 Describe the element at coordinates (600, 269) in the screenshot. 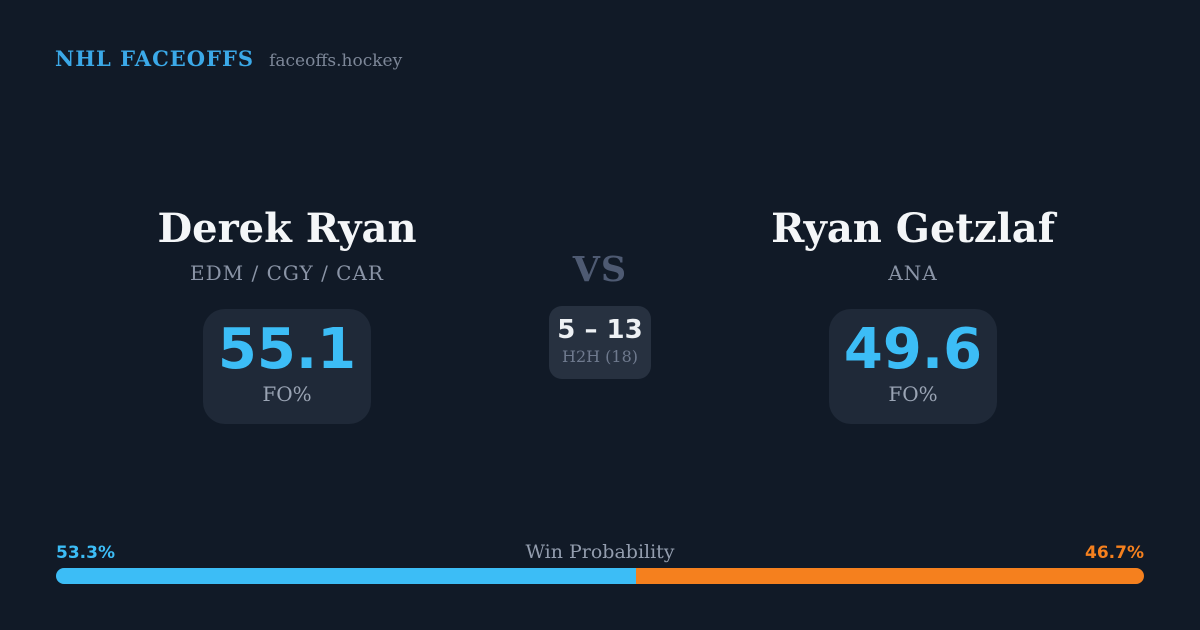

I see `vs-label: VS` at that location.